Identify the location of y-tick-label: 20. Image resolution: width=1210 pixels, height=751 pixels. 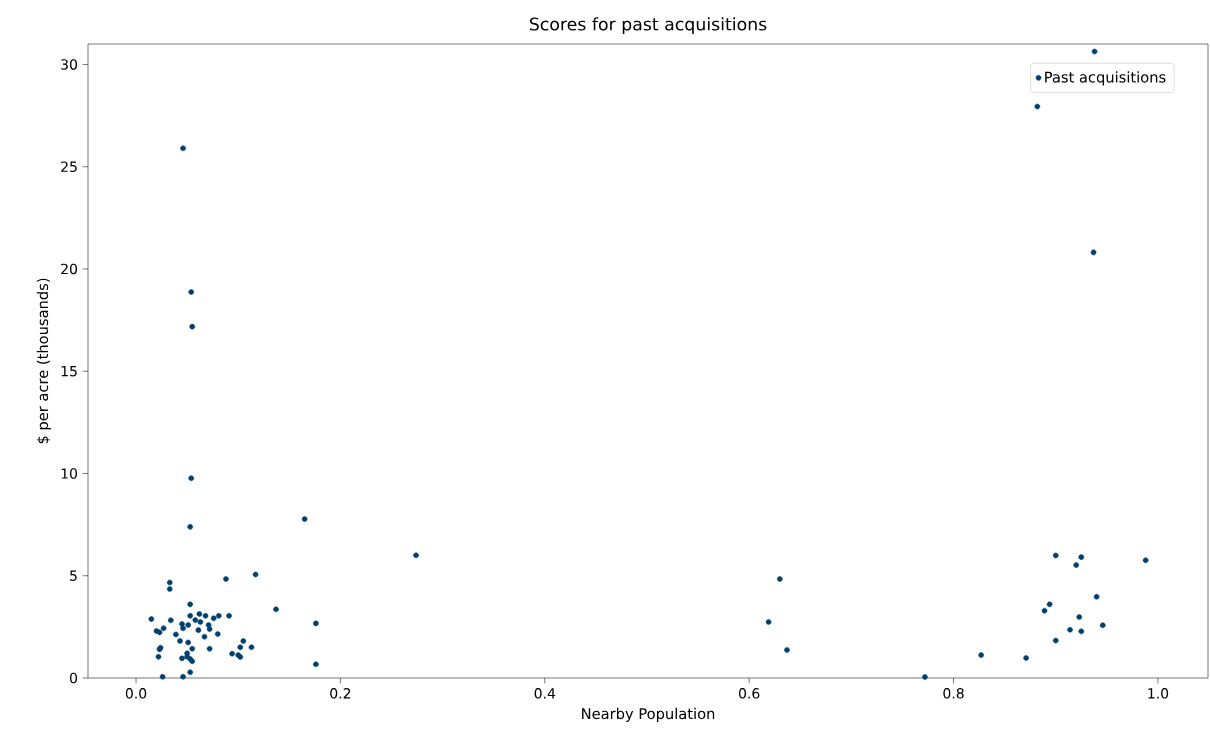
(69, 269).